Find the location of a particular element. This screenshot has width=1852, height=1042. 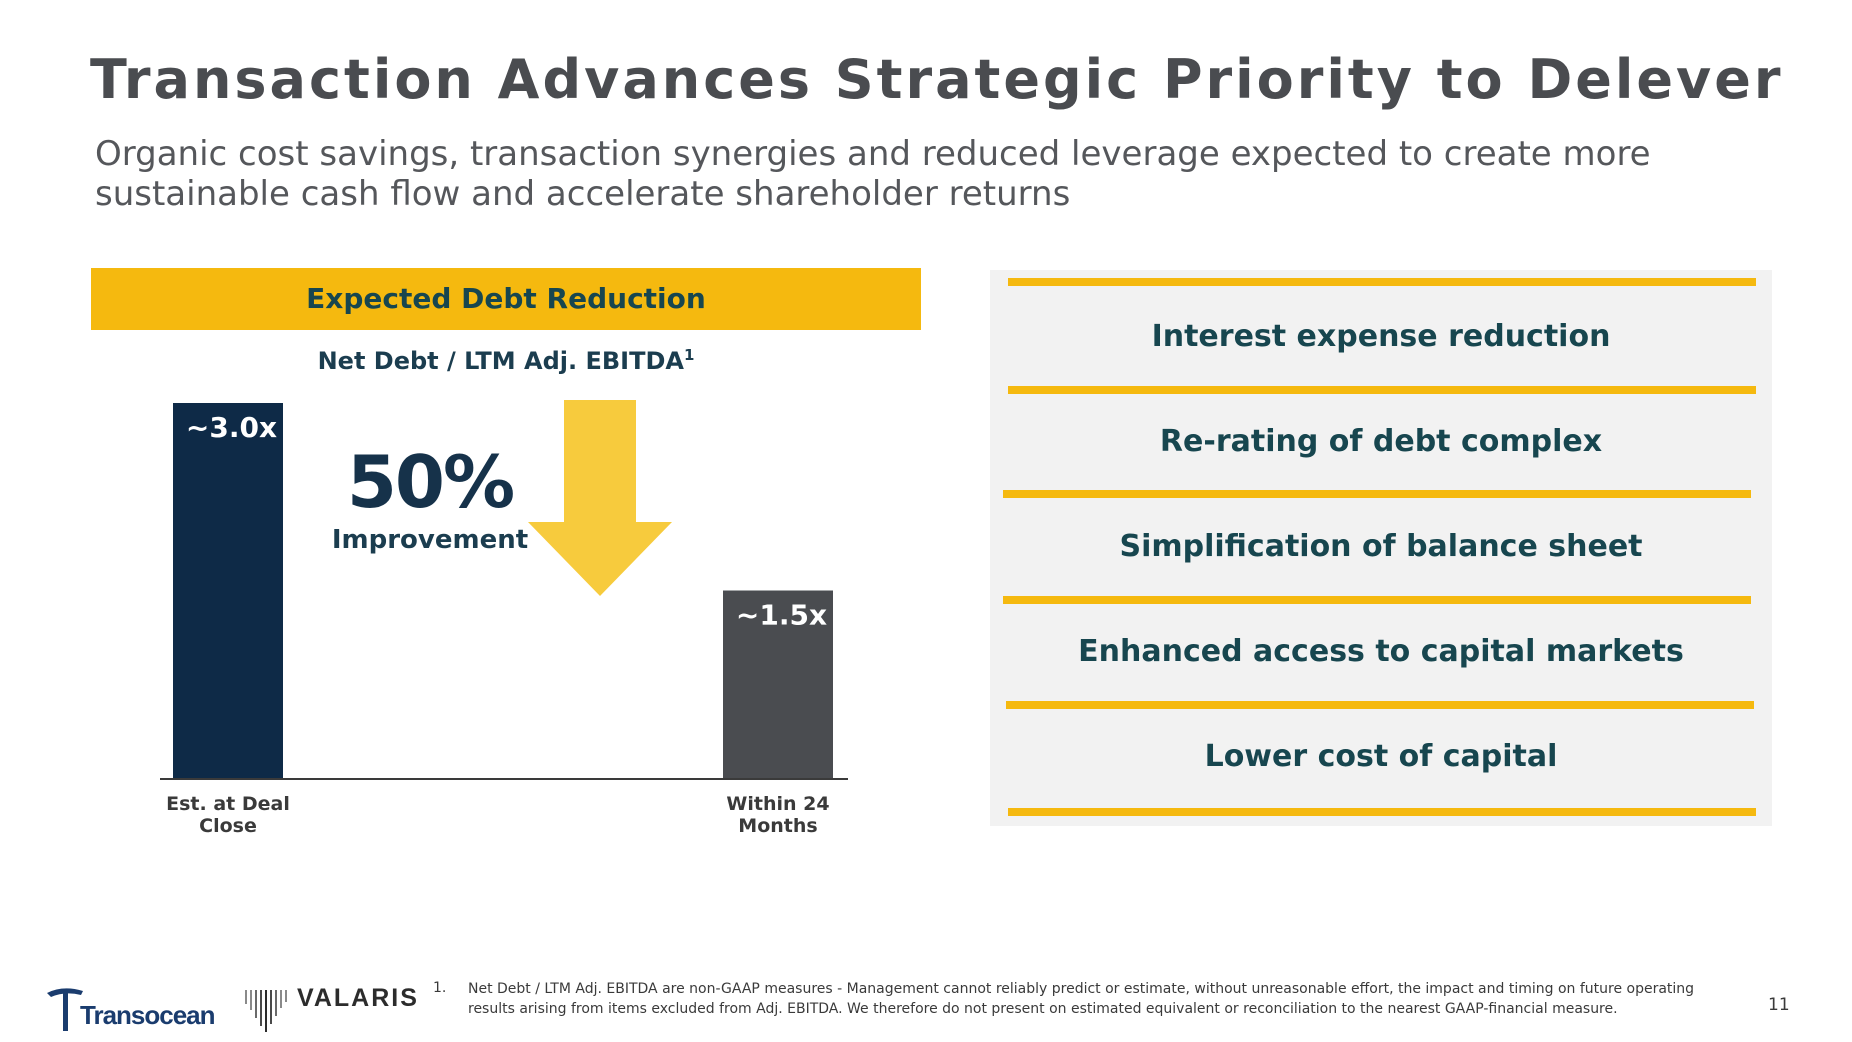

x-tick-label: Est. at Deal is located at coordinates (228, 804).